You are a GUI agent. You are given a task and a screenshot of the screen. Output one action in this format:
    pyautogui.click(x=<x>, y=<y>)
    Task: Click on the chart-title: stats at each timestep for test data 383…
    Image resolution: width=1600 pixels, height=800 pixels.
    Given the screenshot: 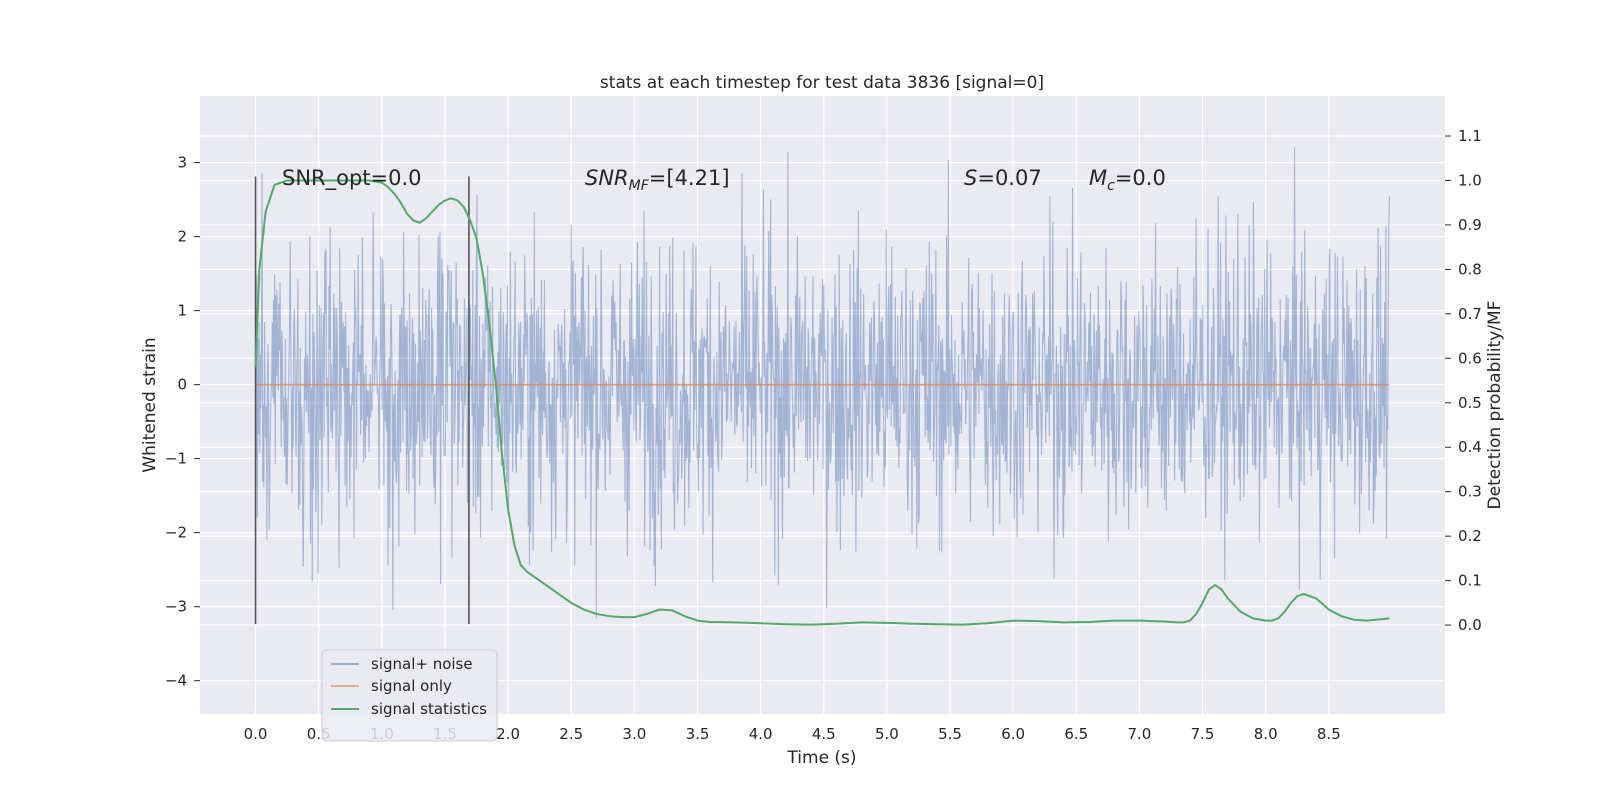 What is the action you would take?
    pyautogui.click(x=822, y=83)
    